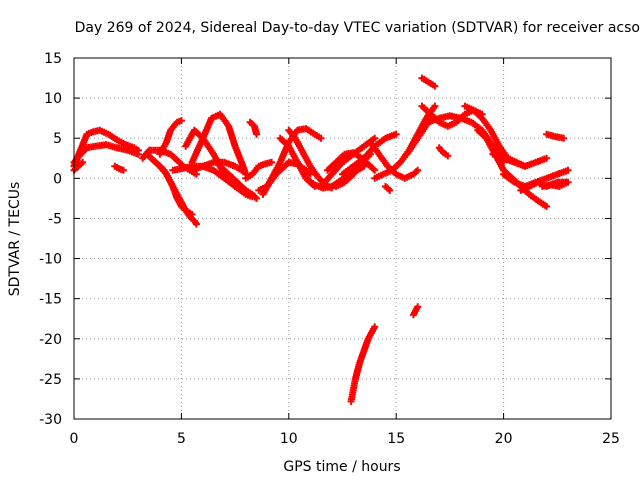 The image size is (640, 480). Describe the element at coordinates (57, 139) in the screenshot. I see `y-tick-label: 5` at that location.